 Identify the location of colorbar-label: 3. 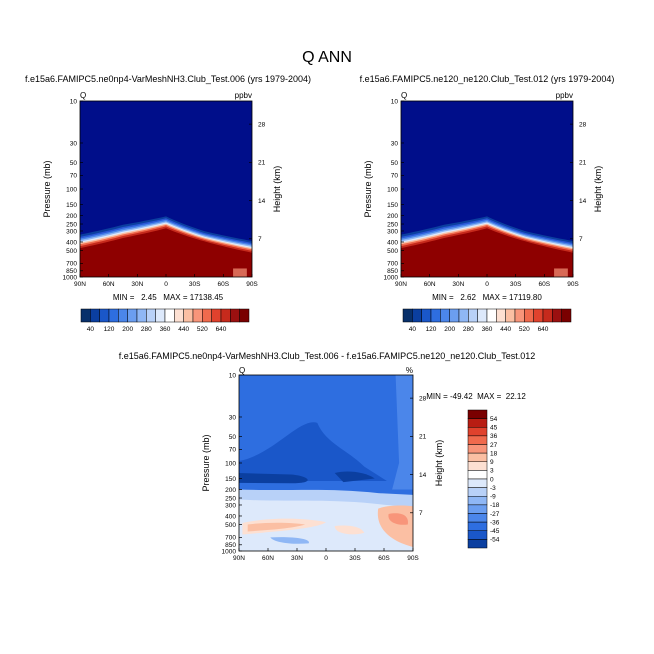
(492, 471).